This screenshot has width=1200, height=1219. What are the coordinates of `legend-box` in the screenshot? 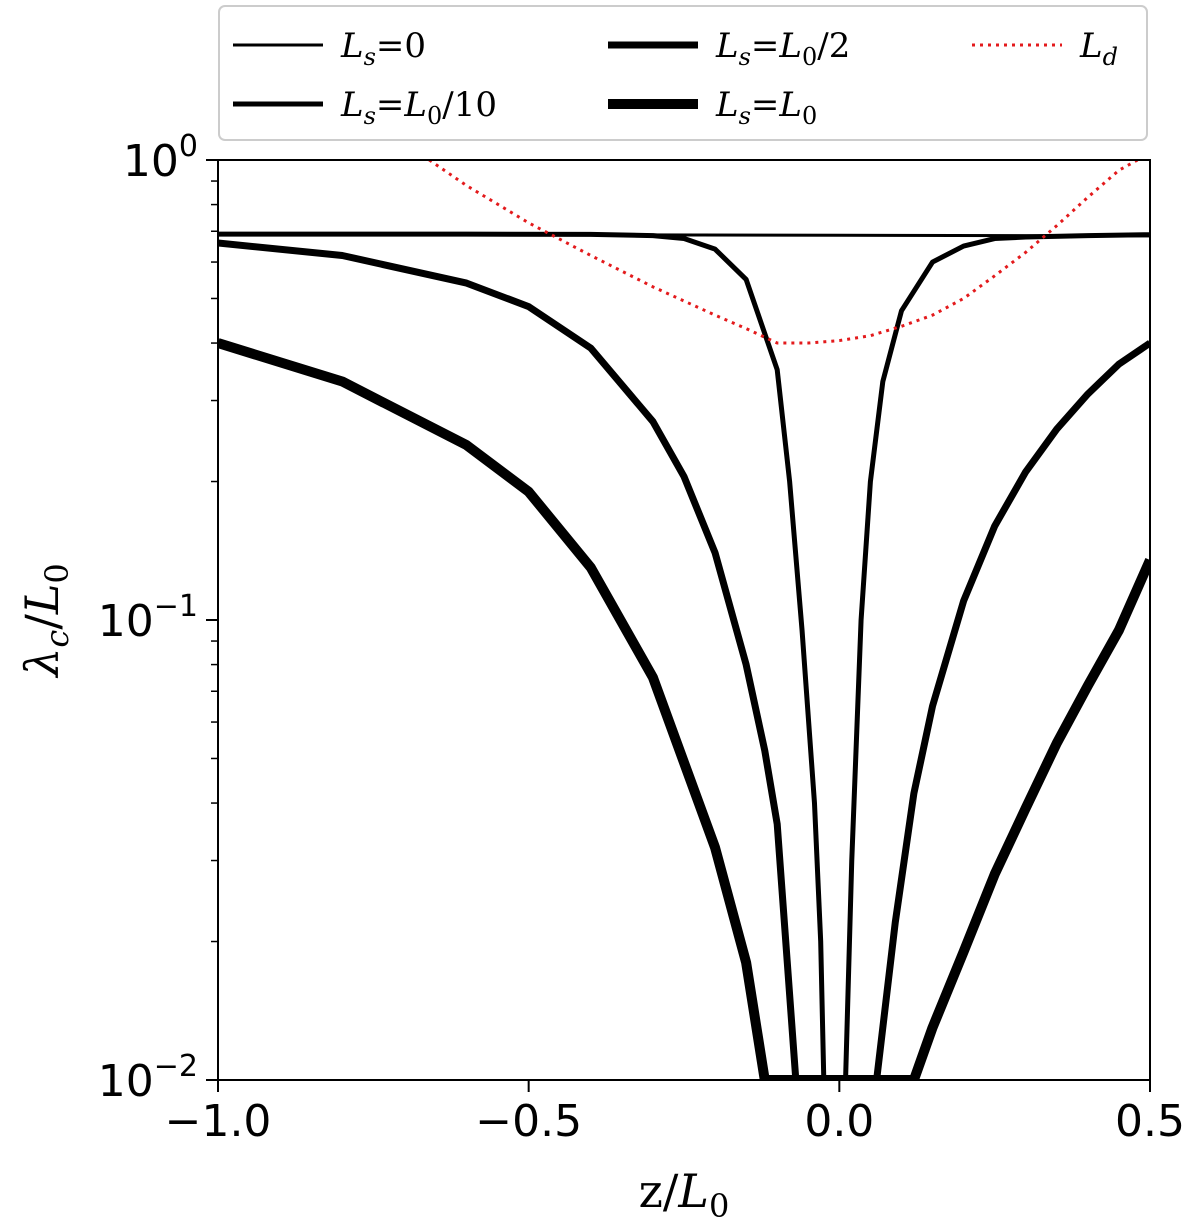 It's located at (683, 73).